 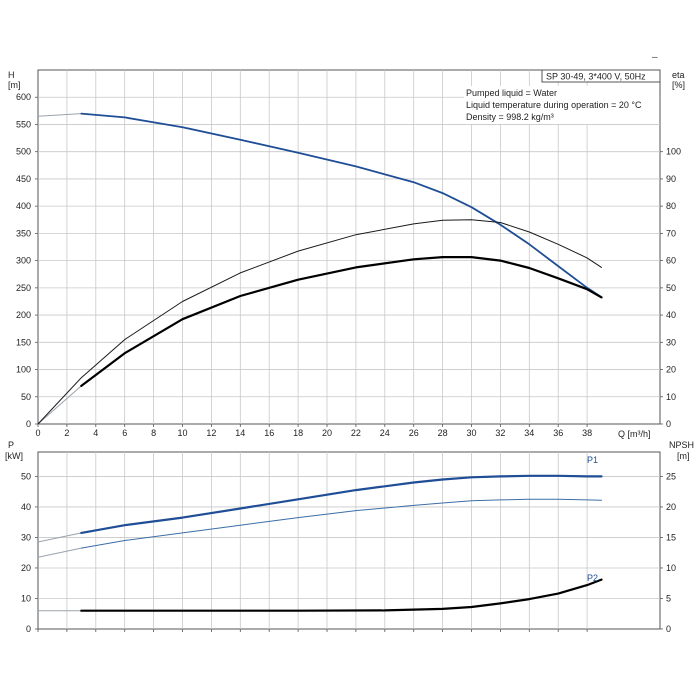 What do you see at coordinates (23, 261) in the screenshot?
I see `head-tick-label: 300` at bounding box center [23, 261].